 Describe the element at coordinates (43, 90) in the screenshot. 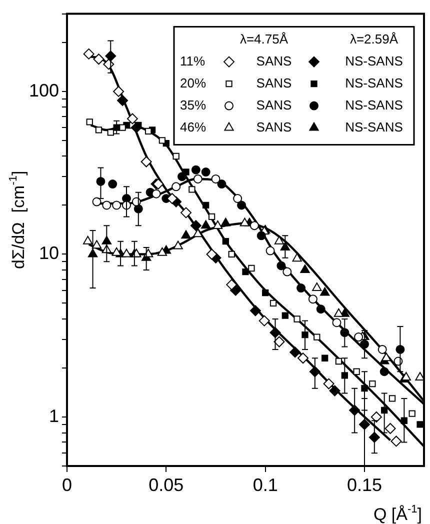

I see `y-tick-label: 100` at that location.